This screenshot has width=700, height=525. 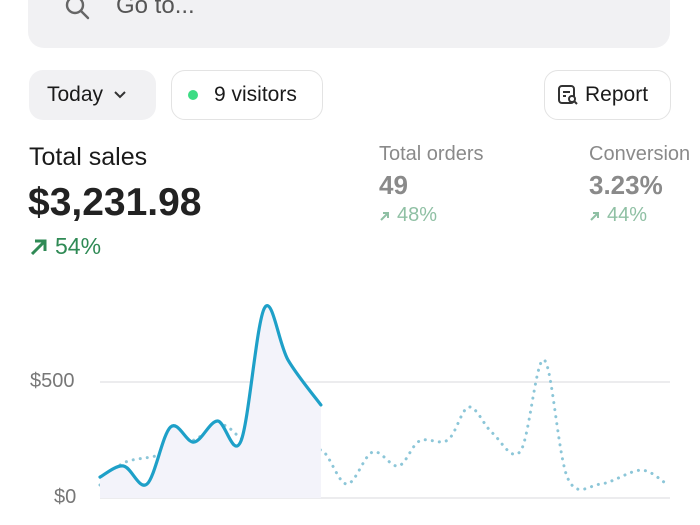 I want to click on total-sales-label: Total sales, so click(x=88, y=157).